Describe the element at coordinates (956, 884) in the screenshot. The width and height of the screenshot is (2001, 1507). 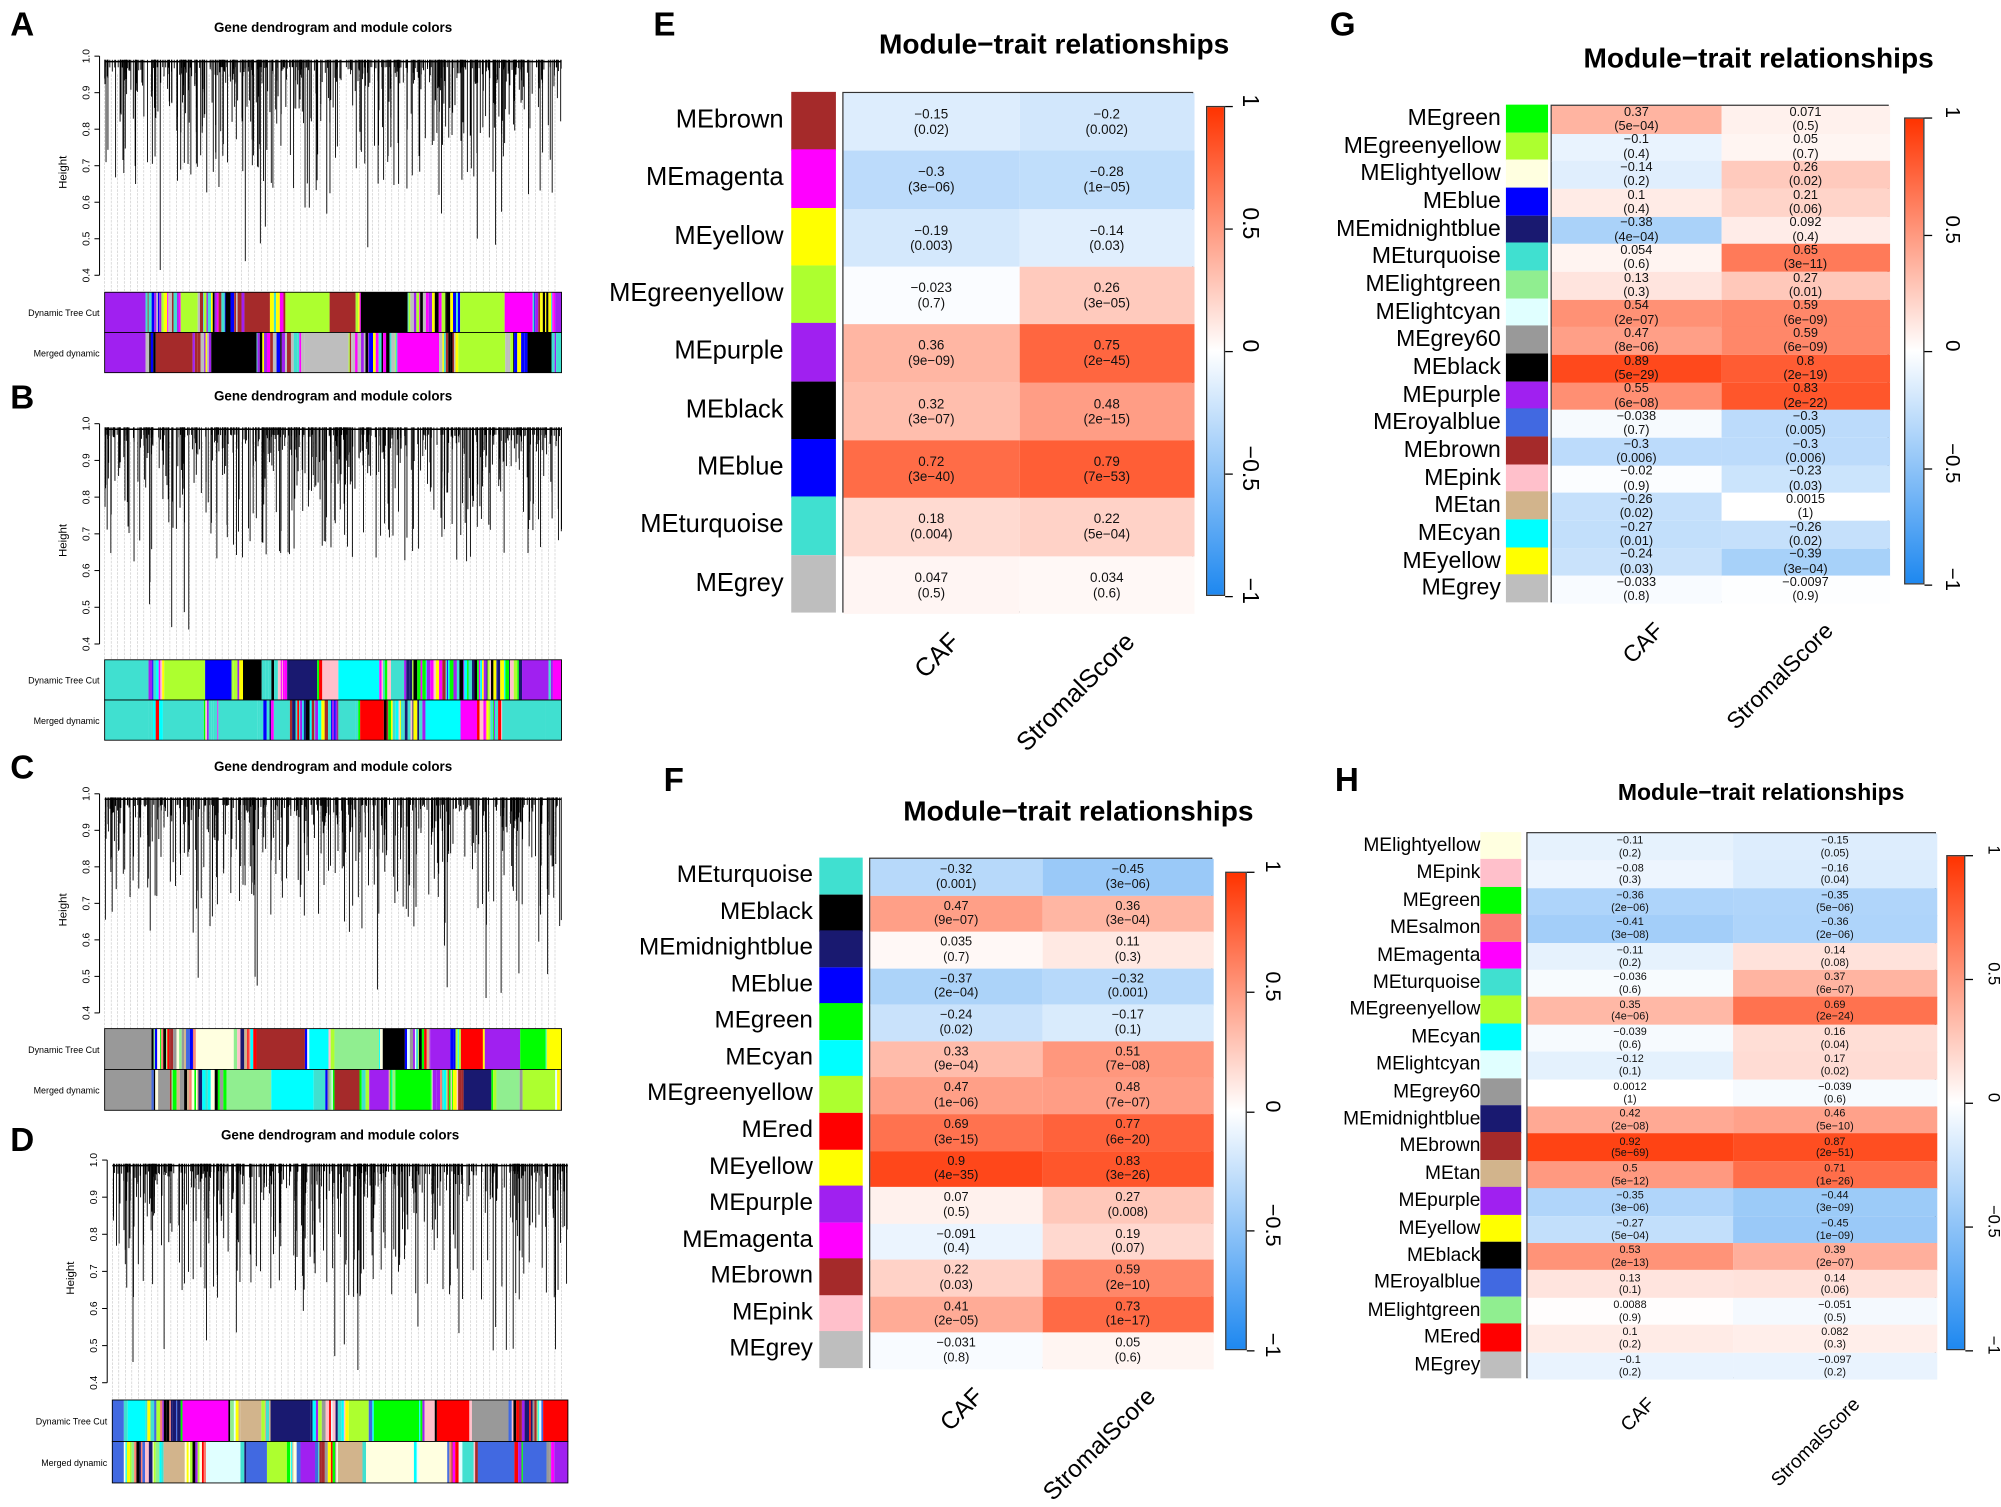
I see `p-value: (0.001)` at that location.